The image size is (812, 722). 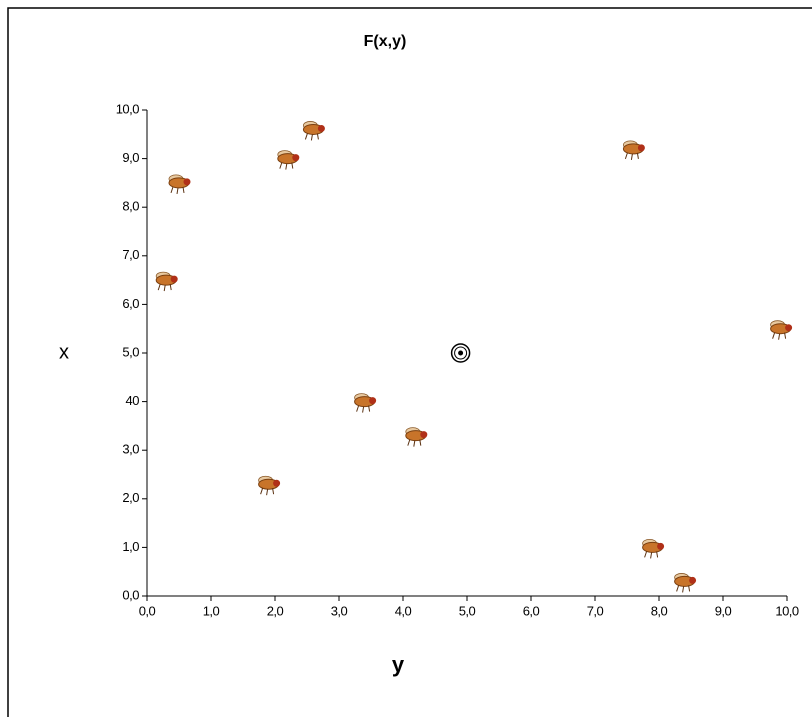 I want to click on chart-title: F(x,y), so click(x=385, y=41).